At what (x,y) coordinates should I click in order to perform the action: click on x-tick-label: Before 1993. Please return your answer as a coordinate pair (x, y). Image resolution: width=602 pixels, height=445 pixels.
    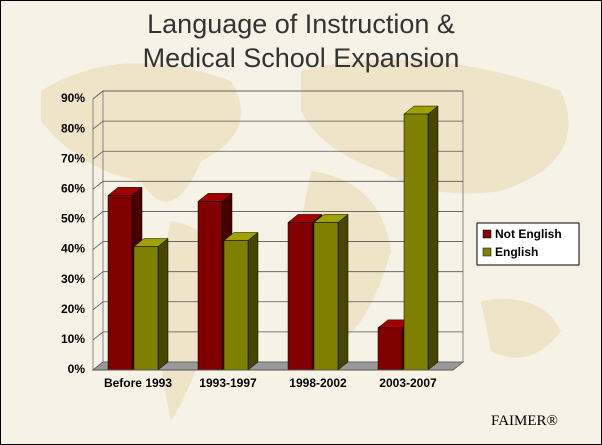
    Looking at the image, I should click on (138, 383).